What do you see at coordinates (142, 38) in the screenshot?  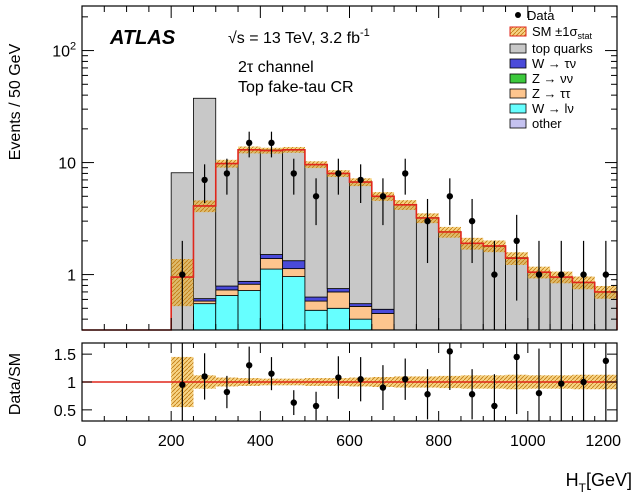 I see `atlas-label: ATLAS` at bounding box center [142, 38].